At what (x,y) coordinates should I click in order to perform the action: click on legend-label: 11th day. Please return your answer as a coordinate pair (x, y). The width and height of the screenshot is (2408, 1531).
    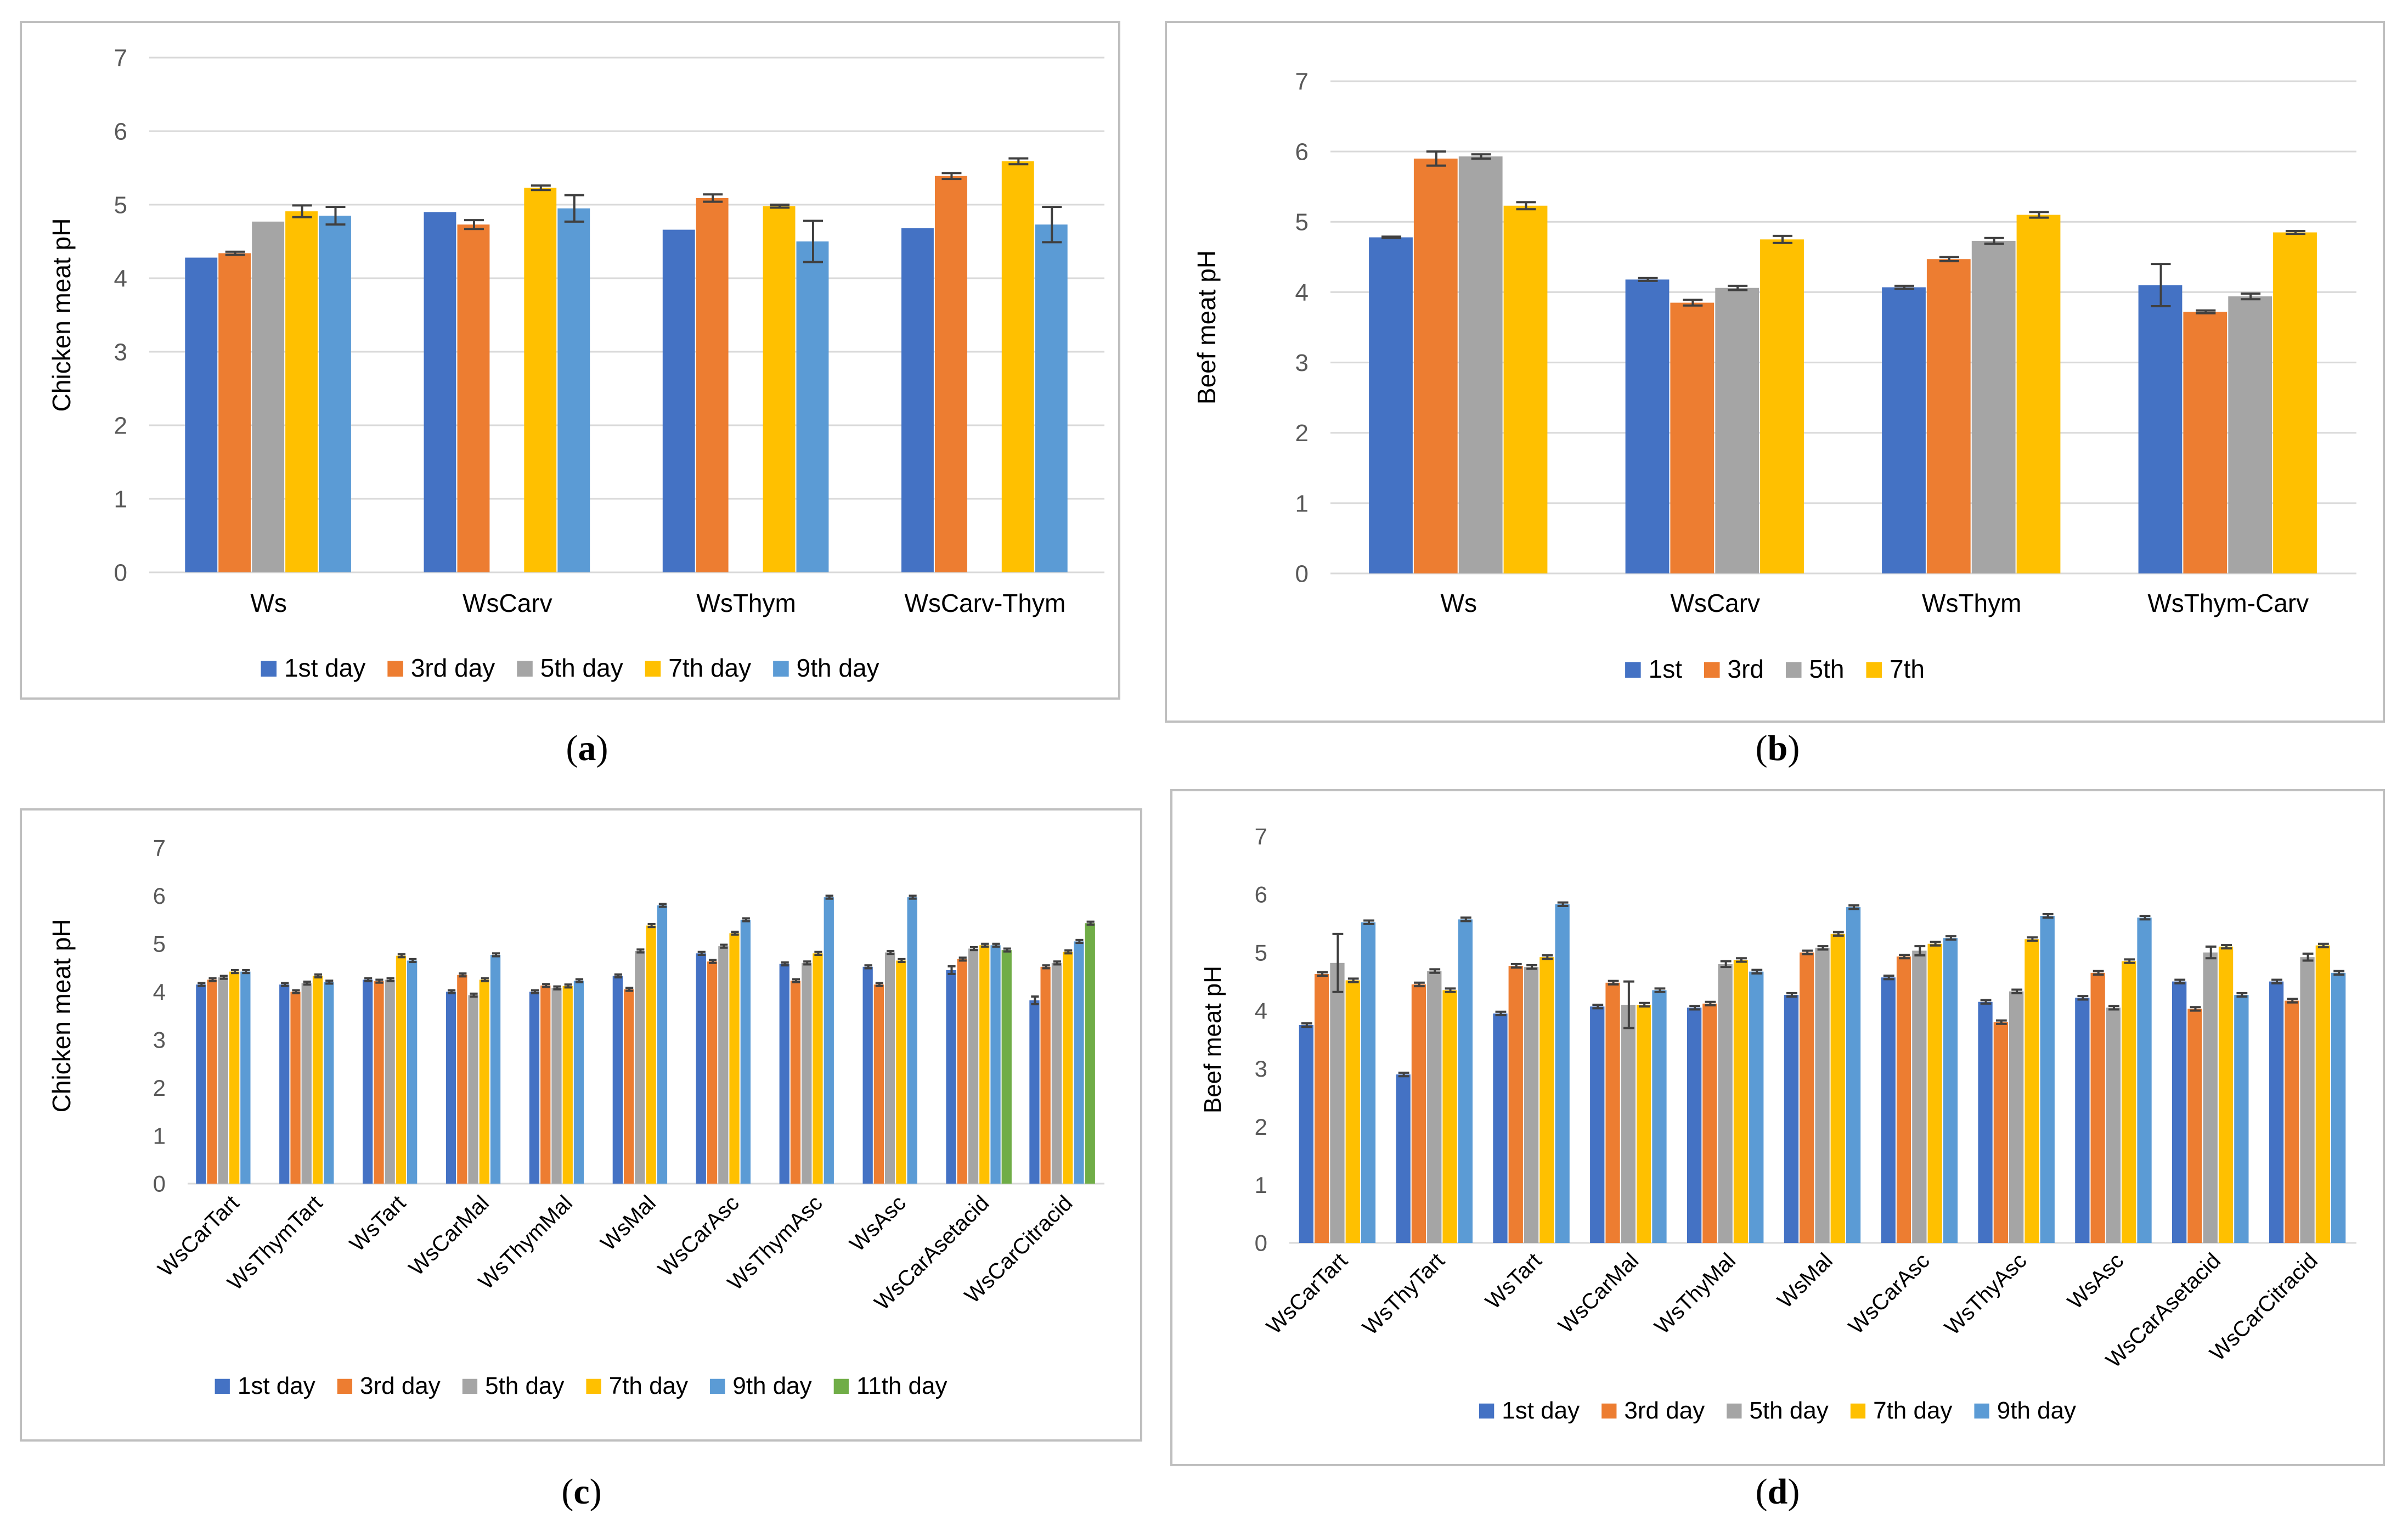
    Looking at the image, I should click on (902, 1385).